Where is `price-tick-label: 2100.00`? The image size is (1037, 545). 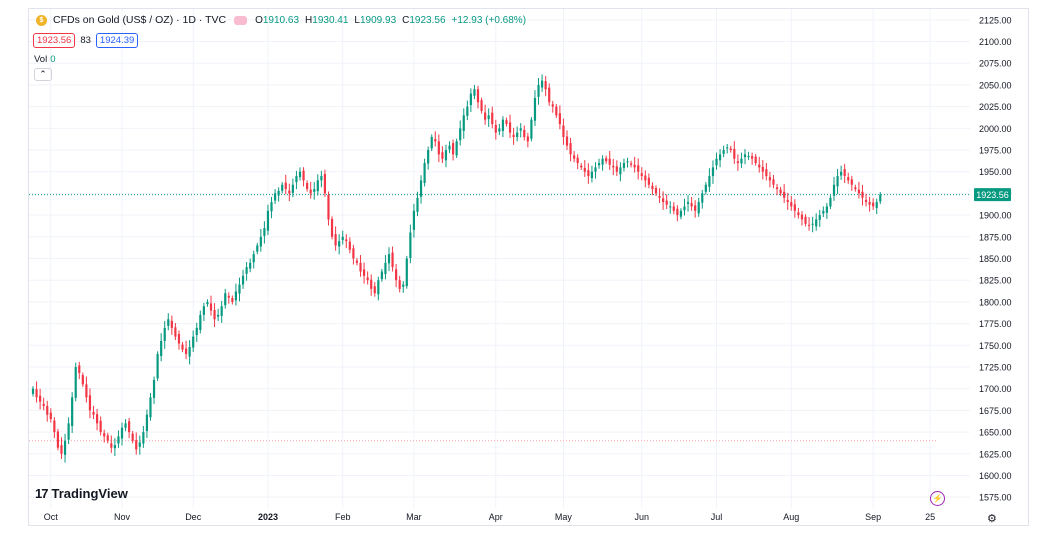
price-tick-label: 2100.00 is located at coordinates (995, 42).